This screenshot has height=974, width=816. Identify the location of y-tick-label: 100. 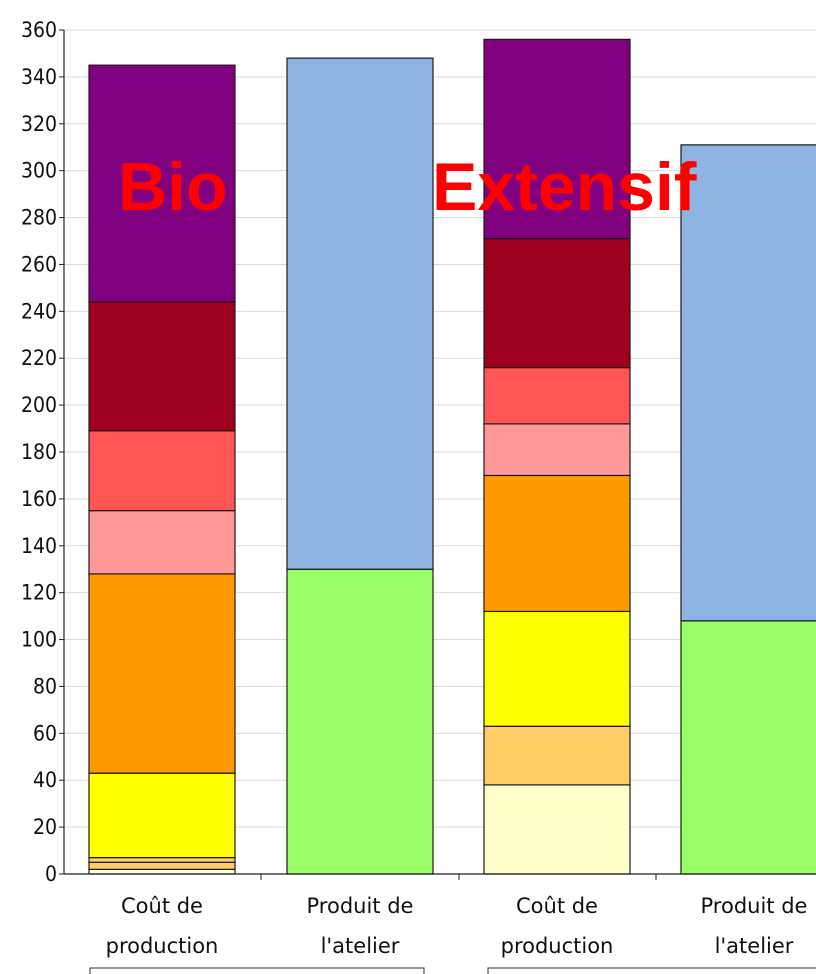
(39, 640).